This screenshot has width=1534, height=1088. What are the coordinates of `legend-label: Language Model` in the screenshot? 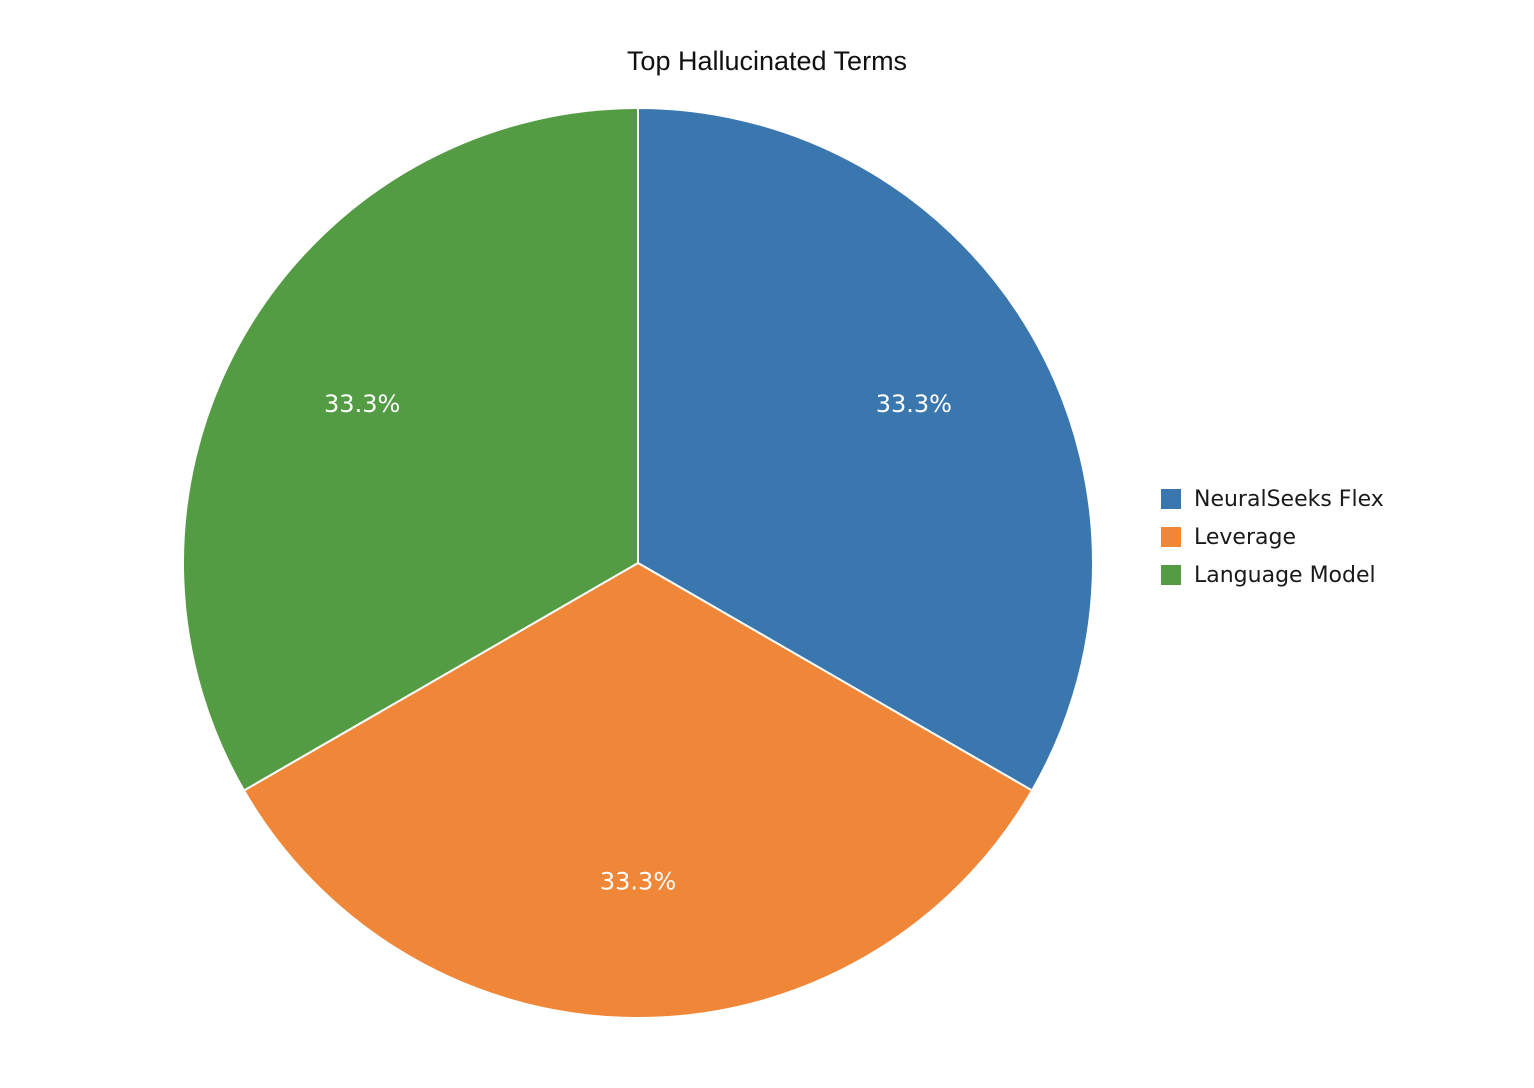 It's located at (1285, 575).